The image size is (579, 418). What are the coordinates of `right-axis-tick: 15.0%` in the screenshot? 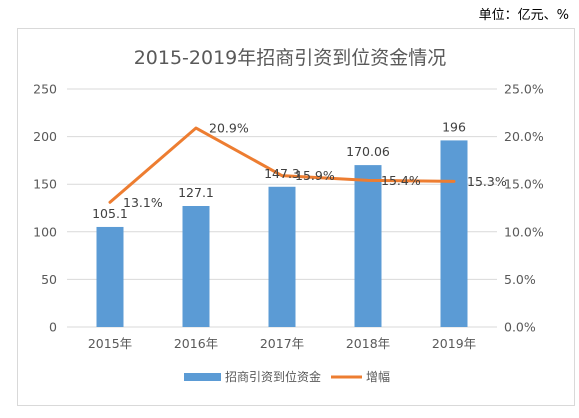 It's located at (524, 184).